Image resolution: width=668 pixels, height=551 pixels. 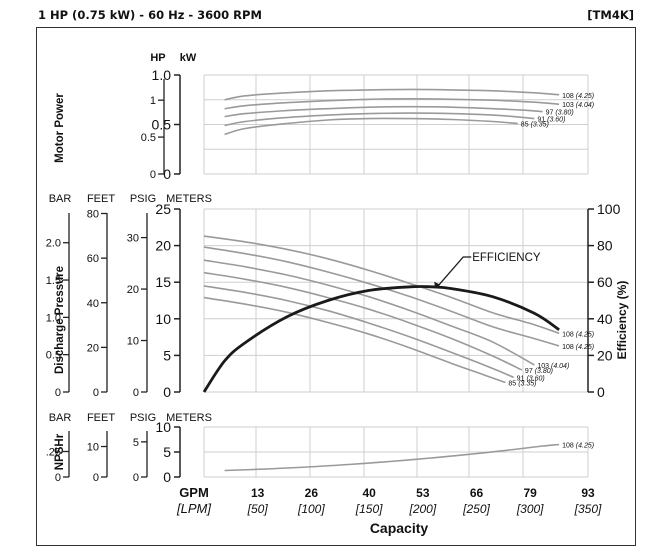 I want to click on power-curve-label: 85 (3.35), so click(x=535, y=125).